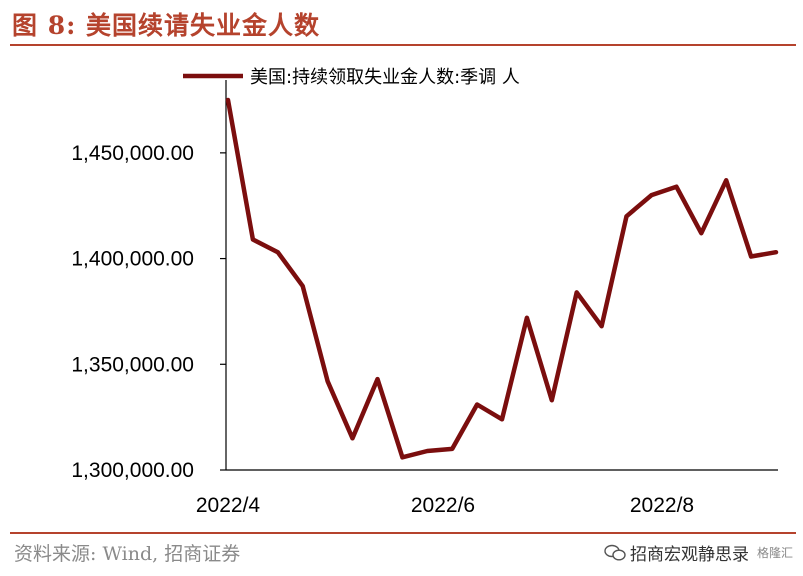  What do you see at coordinates (127, 554) in the screenshot?
I see `source-note: 资料来源: Wind, 招商证券` at bounding box center [127, 554].